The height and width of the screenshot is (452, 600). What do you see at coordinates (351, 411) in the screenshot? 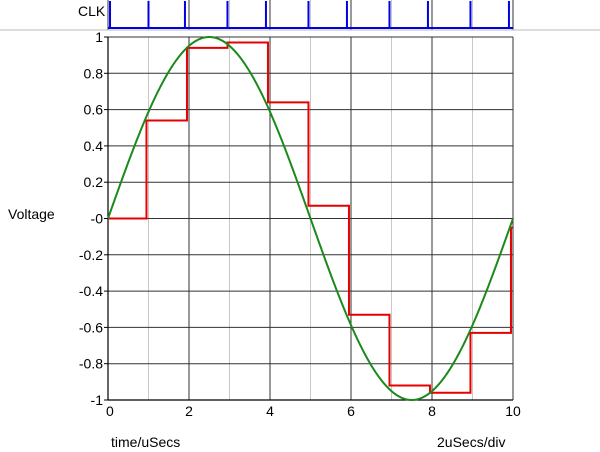
I see `x-tick-label: 6` at bounding box center [351, 411].